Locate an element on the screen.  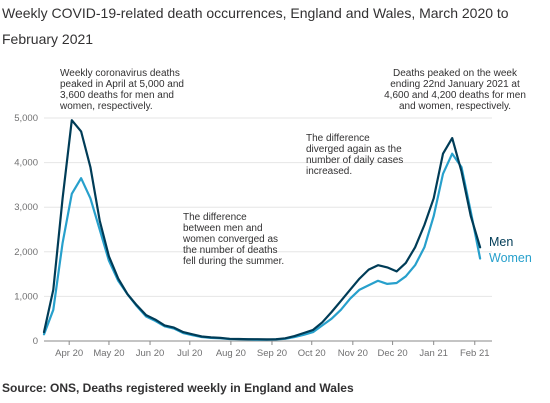
x-tick-label: Sep 20 is located at coordinates (272, 353).